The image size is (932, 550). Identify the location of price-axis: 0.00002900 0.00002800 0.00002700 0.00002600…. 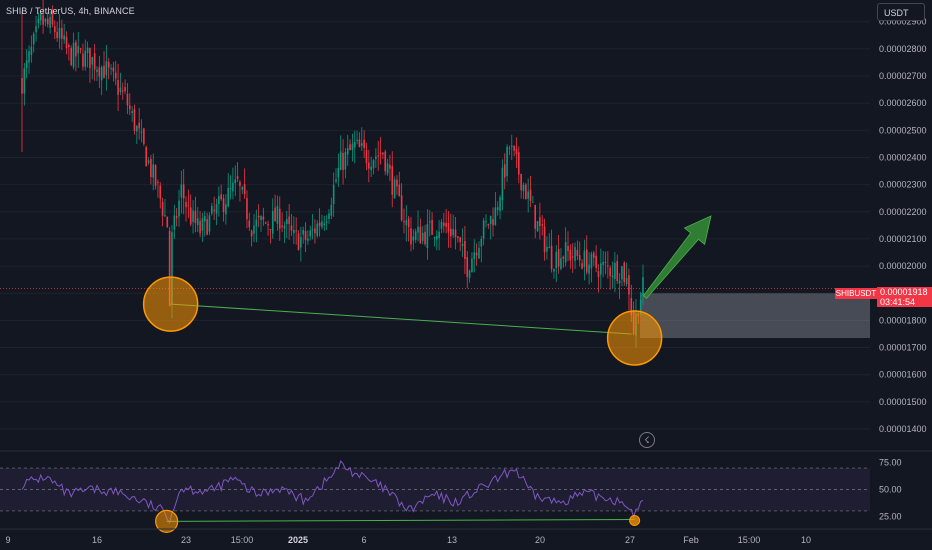
(903, 225).